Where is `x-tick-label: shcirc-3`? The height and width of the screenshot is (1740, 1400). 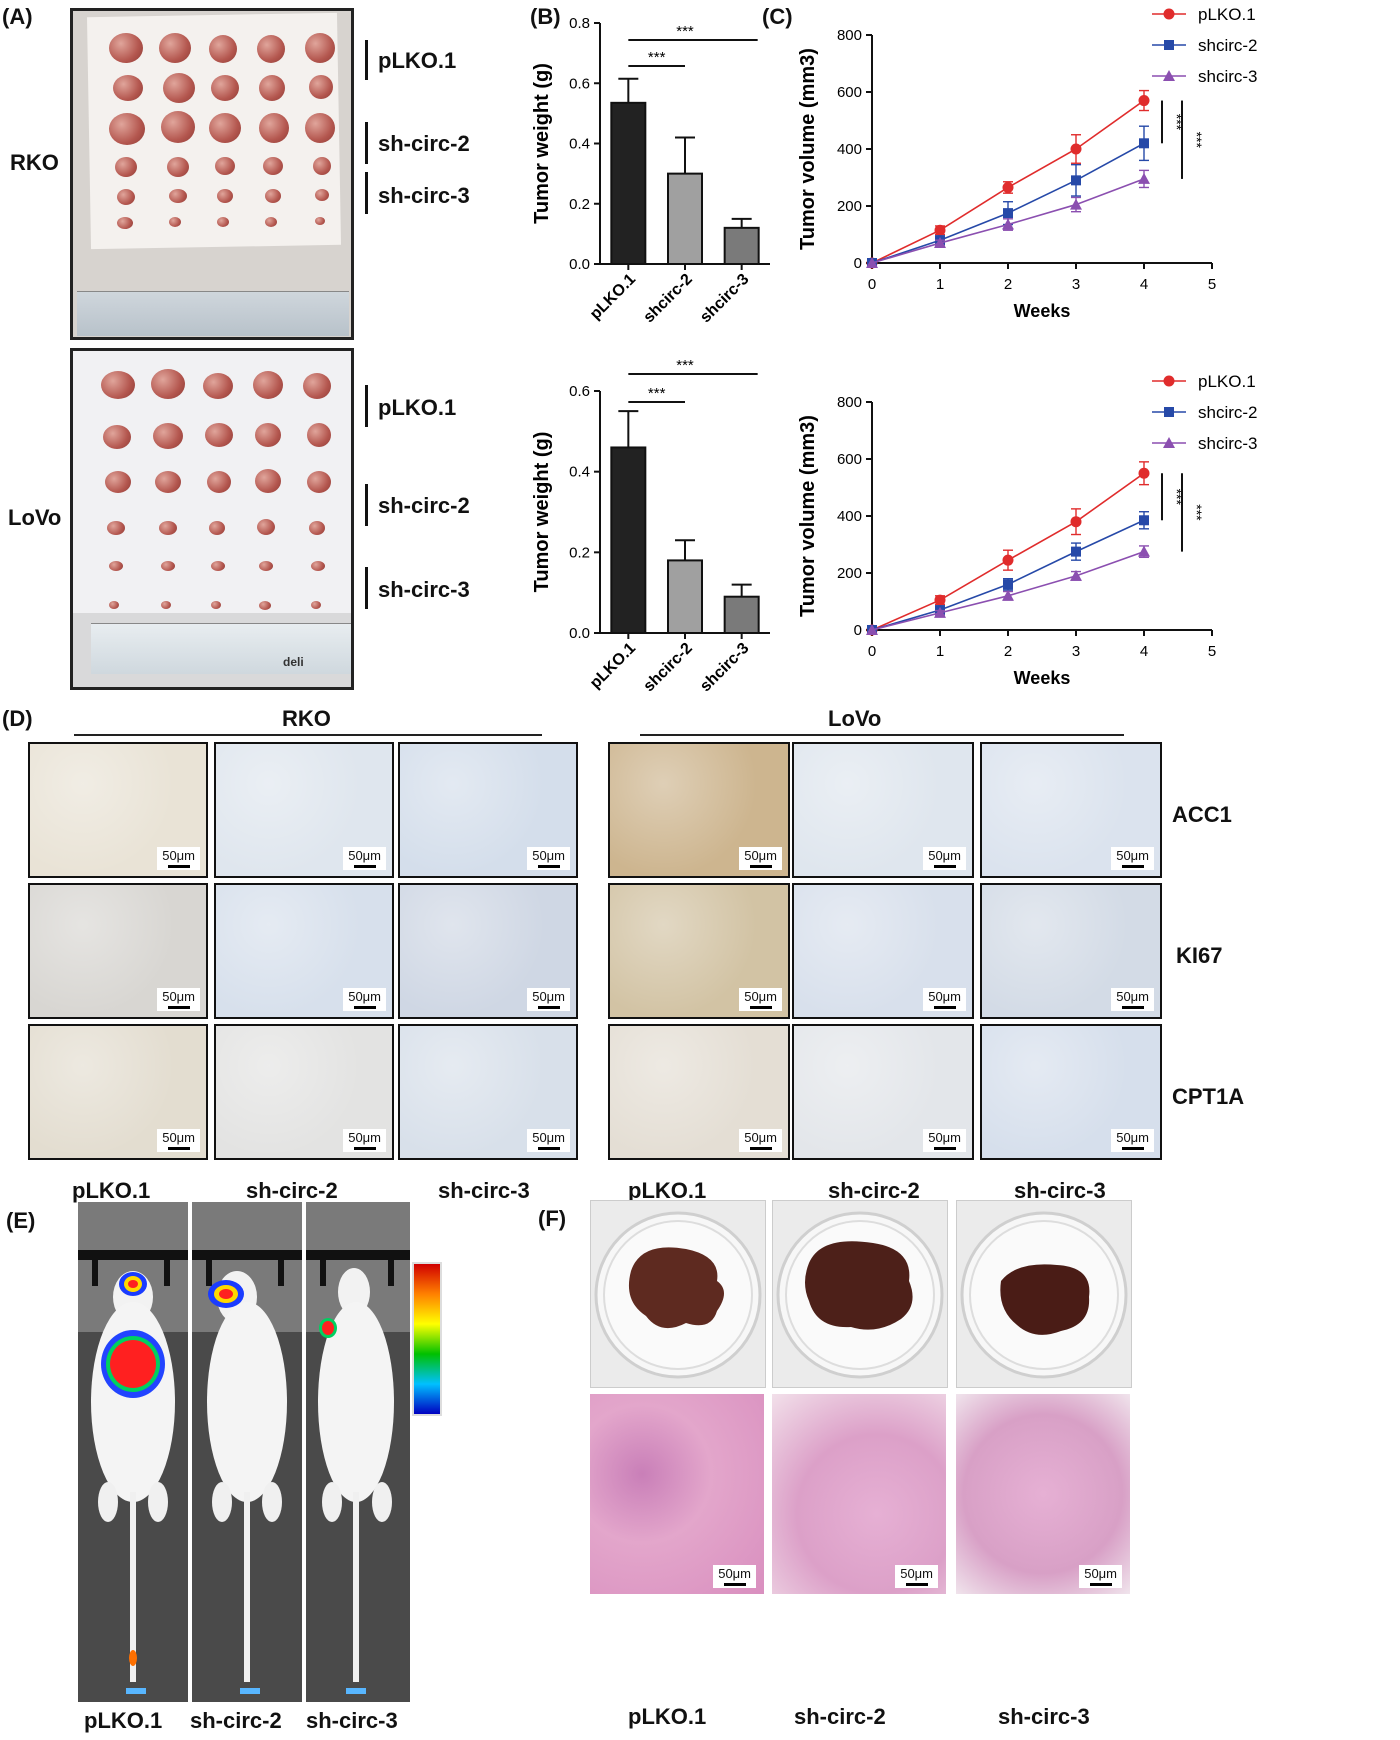 x-tick-label: shcirc-3 is located at coordinates (724, 667).